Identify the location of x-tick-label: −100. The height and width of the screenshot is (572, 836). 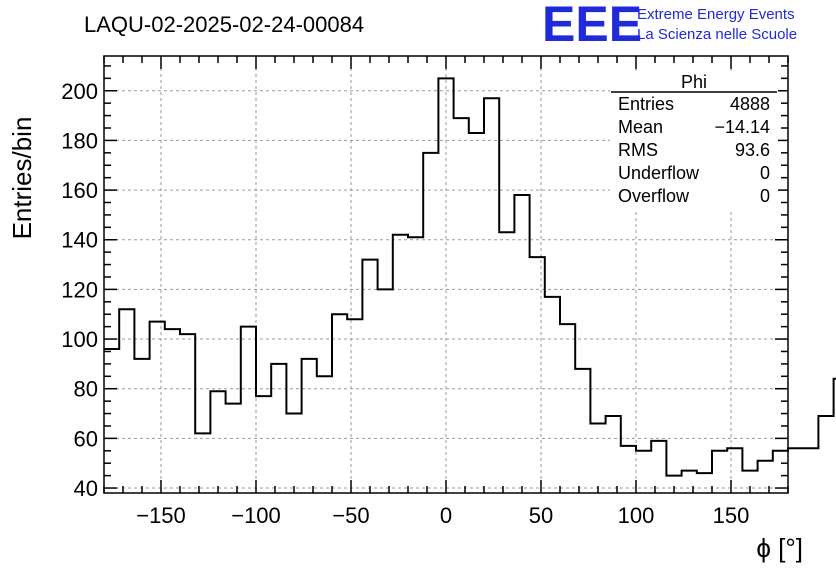
(256, 515).